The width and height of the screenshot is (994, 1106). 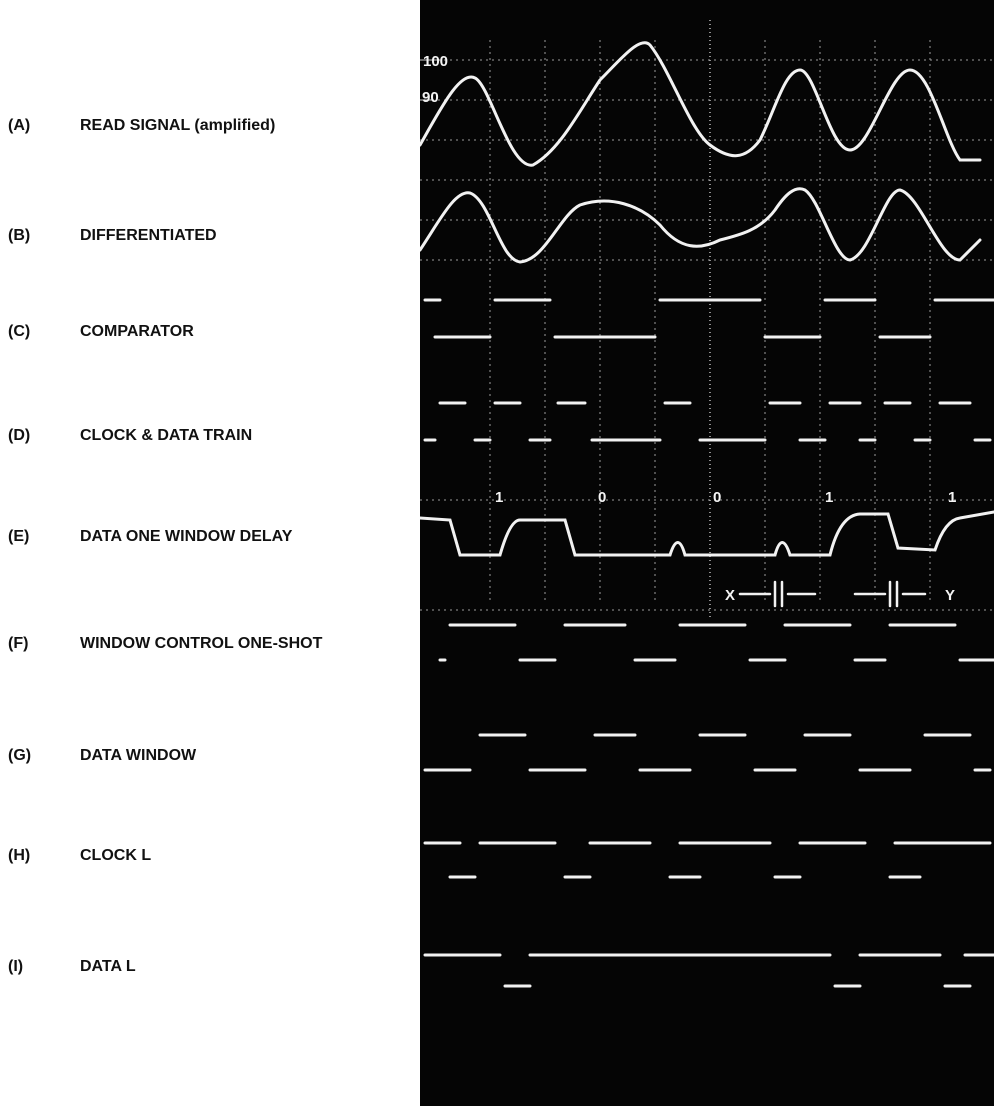 What do you see at coordinates (19, 331) in the screenshot?
I see `trace-letter: (C)` at bounding box center [19, 331].